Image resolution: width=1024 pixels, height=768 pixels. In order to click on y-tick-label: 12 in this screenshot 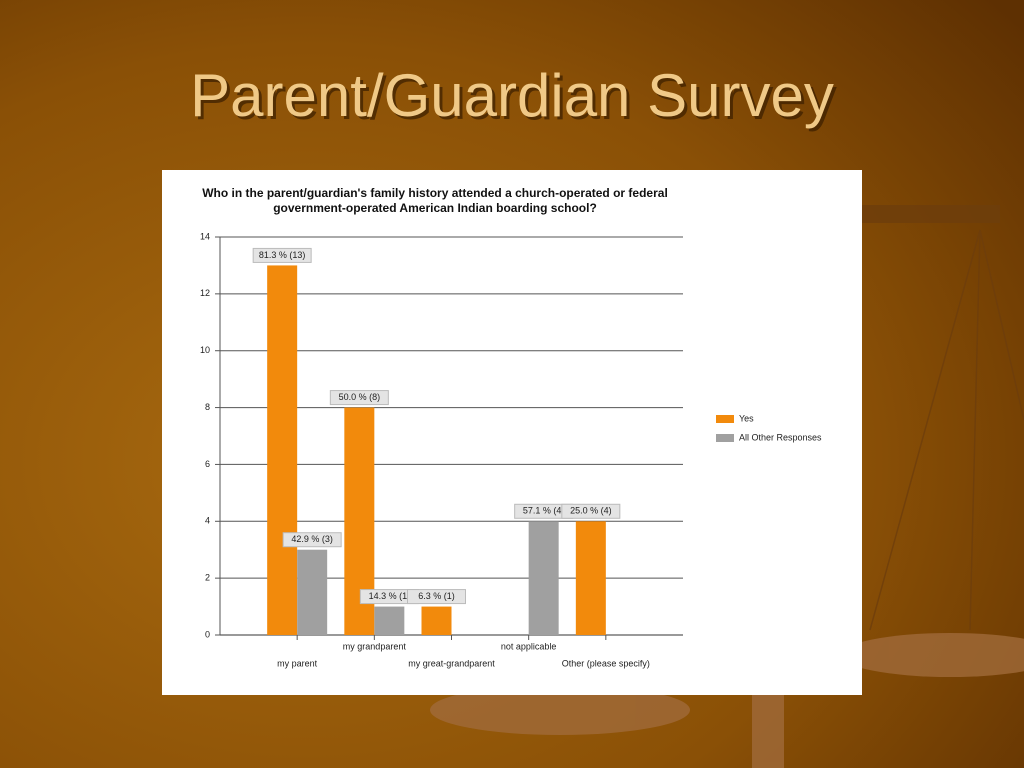, I will do `click(205, 293)`.